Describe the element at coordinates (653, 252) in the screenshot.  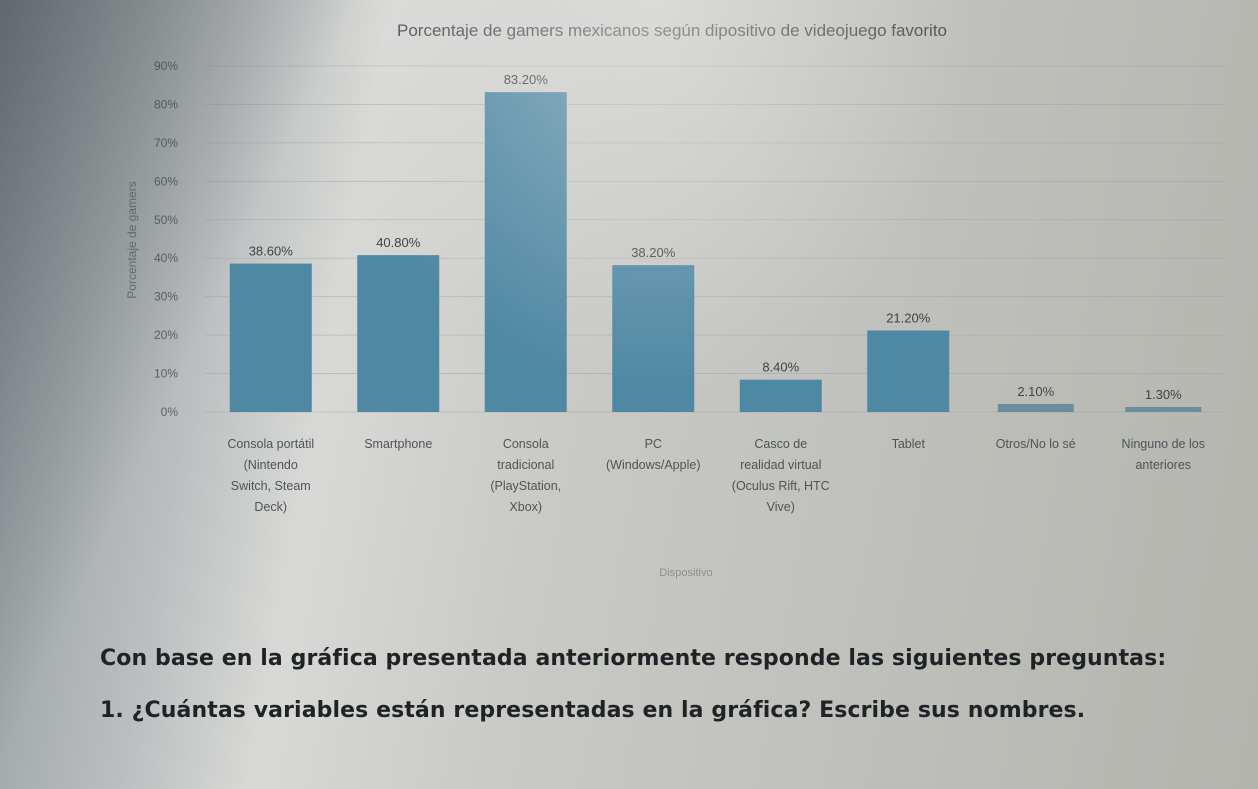
I see `data-label: 38.20%` at that location.